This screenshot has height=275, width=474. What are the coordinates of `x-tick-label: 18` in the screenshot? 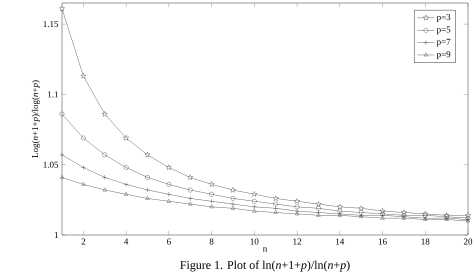 It's located at (426, 241).